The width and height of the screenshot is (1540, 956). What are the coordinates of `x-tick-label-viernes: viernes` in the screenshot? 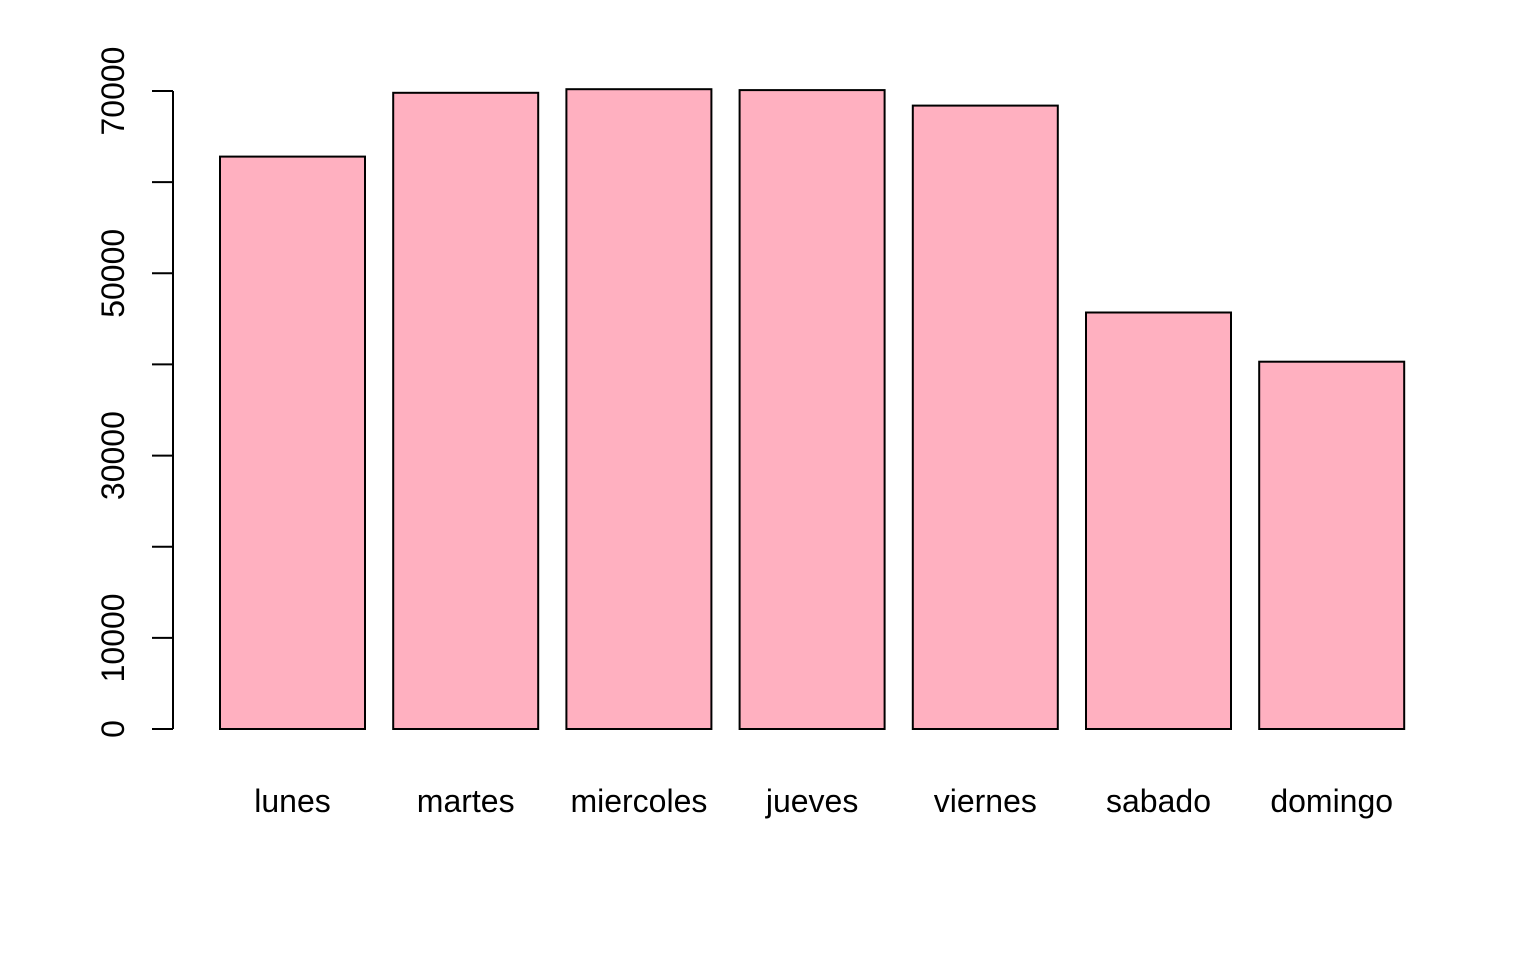 It's located at (985, 801).